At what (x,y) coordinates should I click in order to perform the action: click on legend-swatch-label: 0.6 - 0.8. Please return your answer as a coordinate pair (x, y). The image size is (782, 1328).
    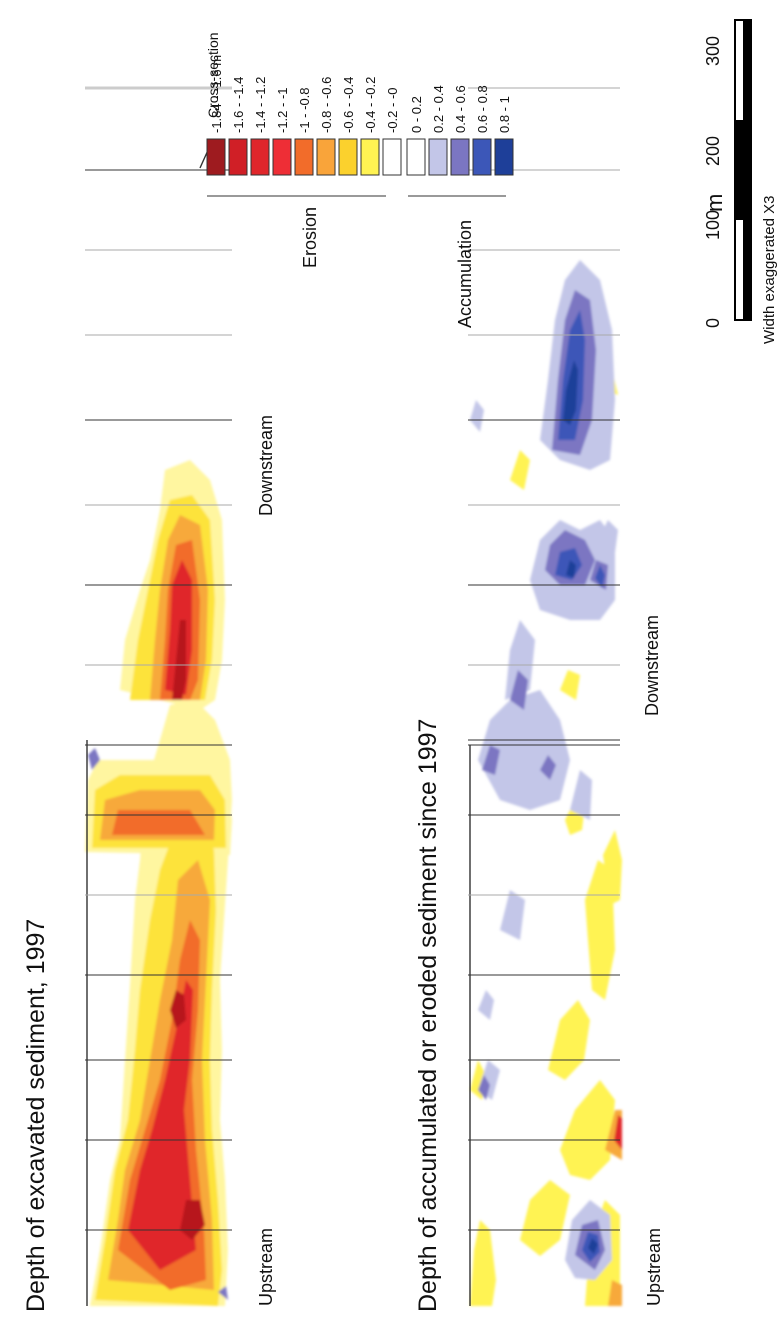
    Looking at the image, I should click on (482, 109).